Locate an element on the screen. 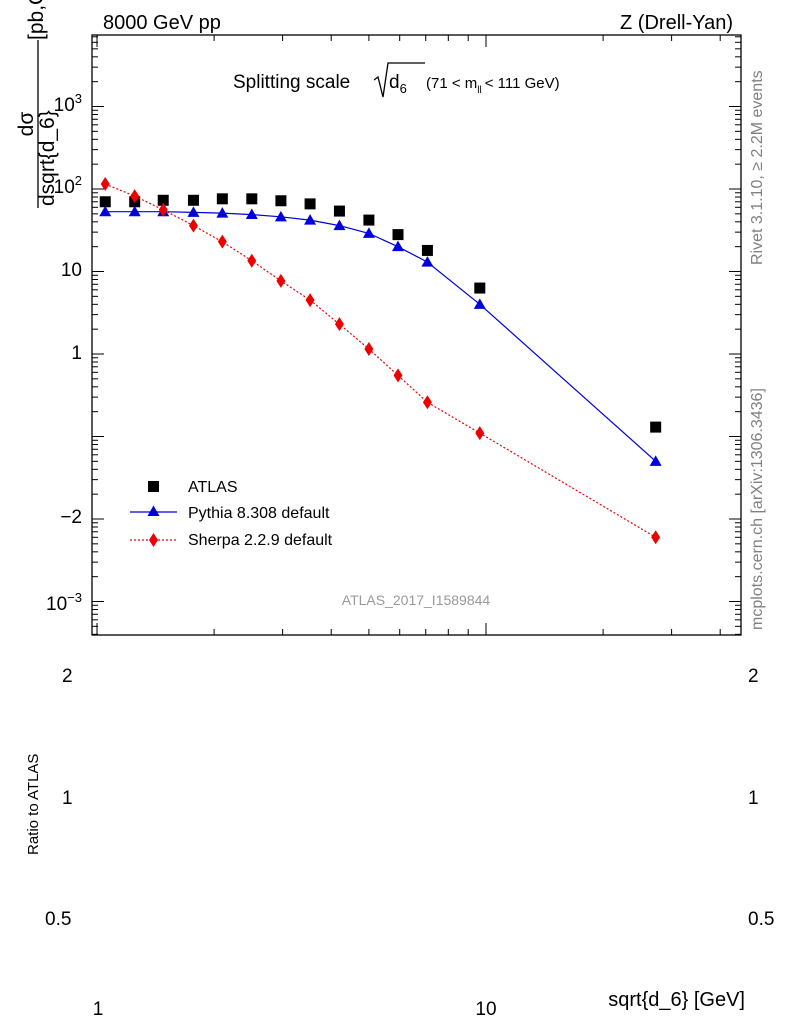 The image size is (786, 1024). header-left: 8000 GeV pp is located at coordinates (162, 23).